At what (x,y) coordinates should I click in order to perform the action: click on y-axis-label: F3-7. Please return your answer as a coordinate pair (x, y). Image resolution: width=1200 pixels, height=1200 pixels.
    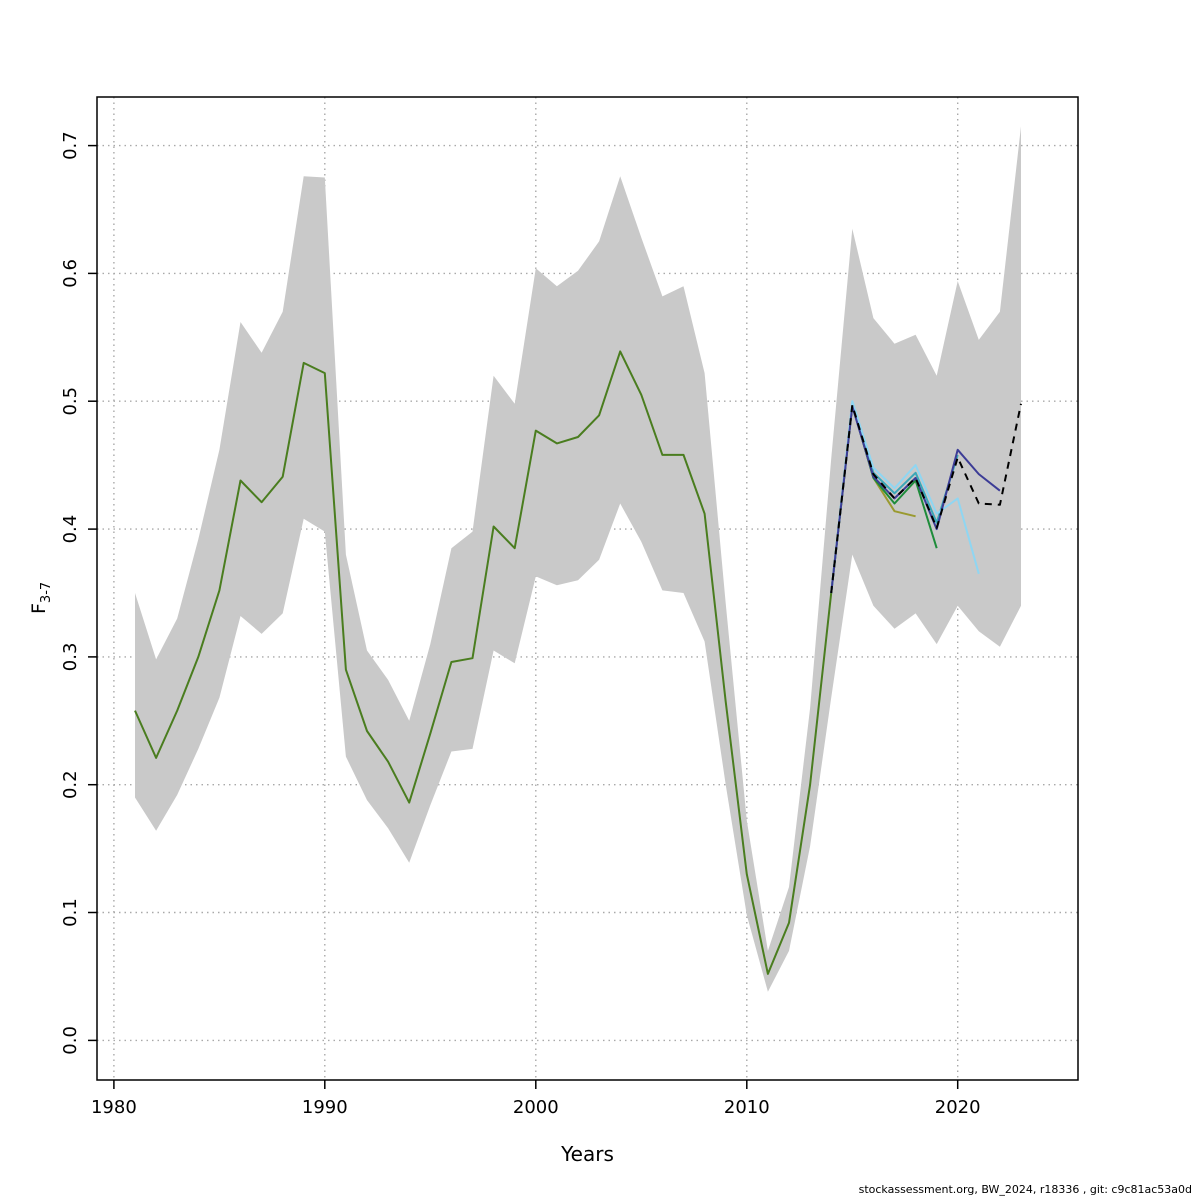
    Looking at the image, I should click on (41, 598).